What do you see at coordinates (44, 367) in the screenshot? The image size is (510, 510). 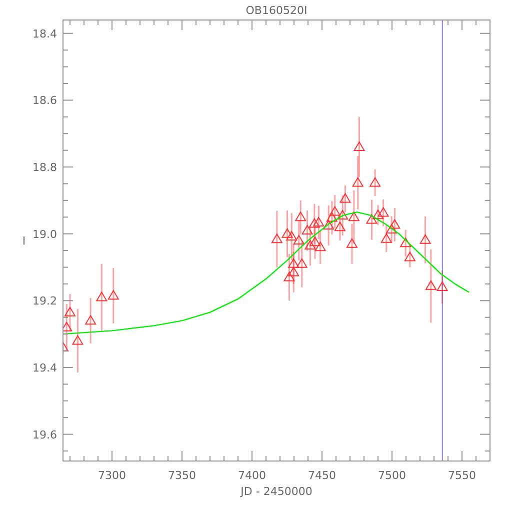 I see `y-tick-label: 19.4` at bounding box center [44, 367].